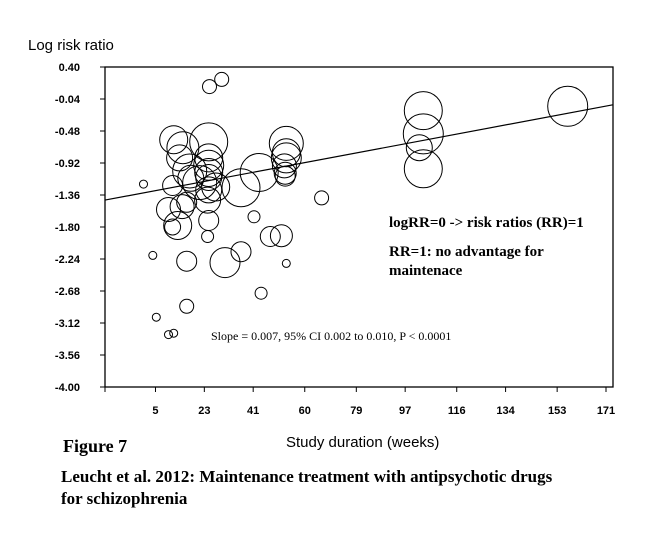  What do you see at coordinates (67, 164) in the screenshot?
I see `y-tick-label: -0.92` at bounding box center [67, 164].